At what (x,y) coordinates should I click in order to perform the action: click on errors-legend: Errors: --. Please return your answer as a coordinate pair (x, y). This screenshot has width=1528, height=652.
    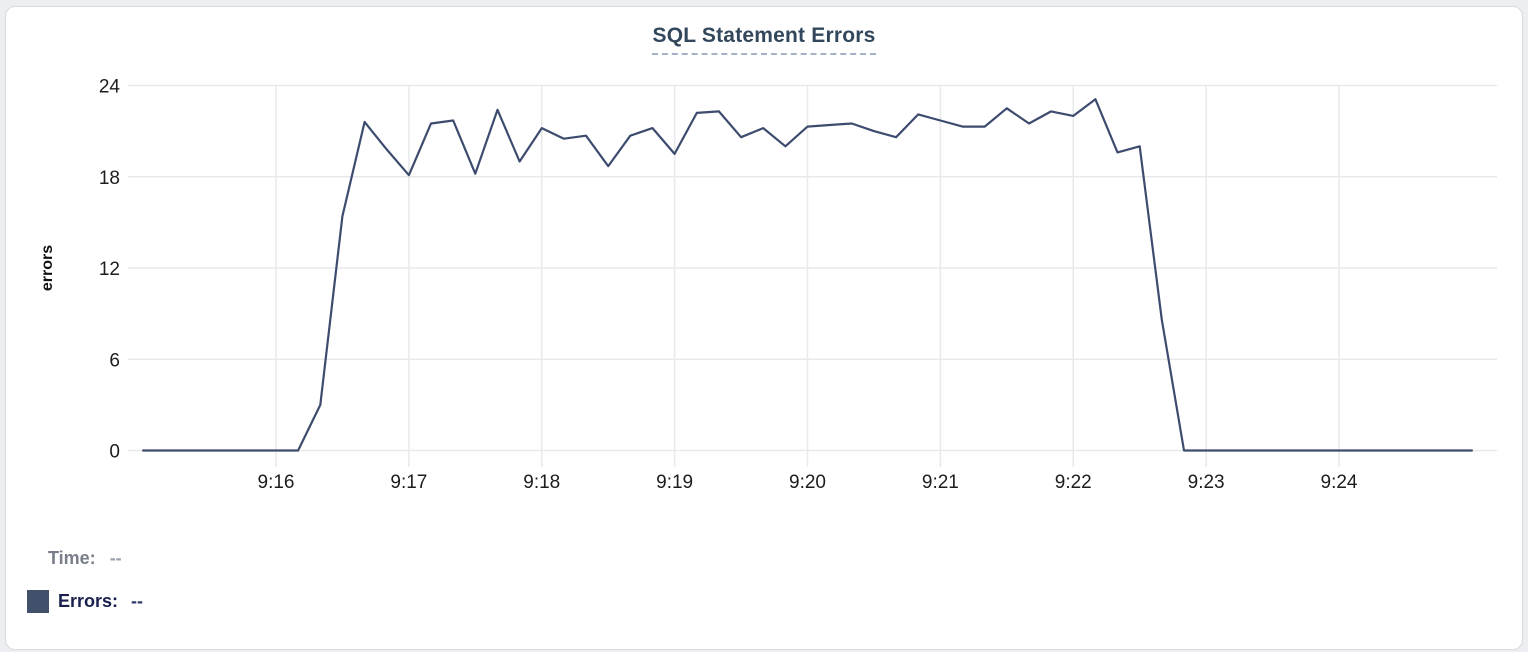
    Looking at the image, I should click on (85, 601).